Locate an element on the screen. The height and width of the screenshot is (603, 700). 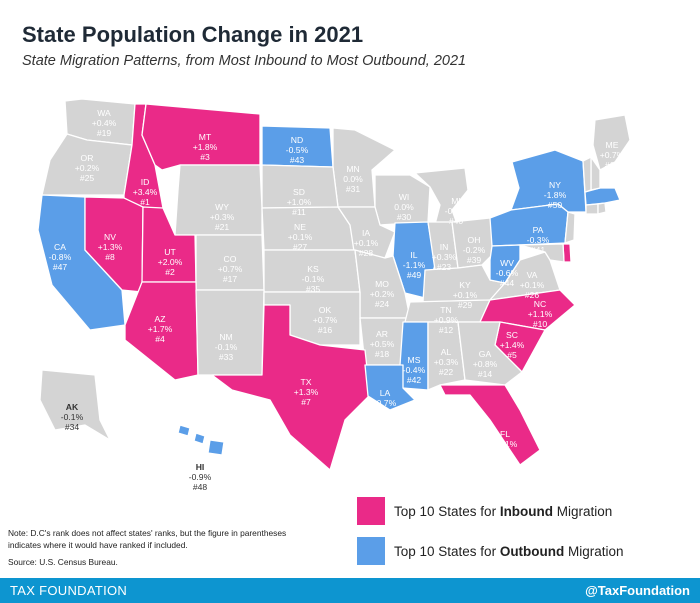
state-ga is located at coordinates (490, 353).